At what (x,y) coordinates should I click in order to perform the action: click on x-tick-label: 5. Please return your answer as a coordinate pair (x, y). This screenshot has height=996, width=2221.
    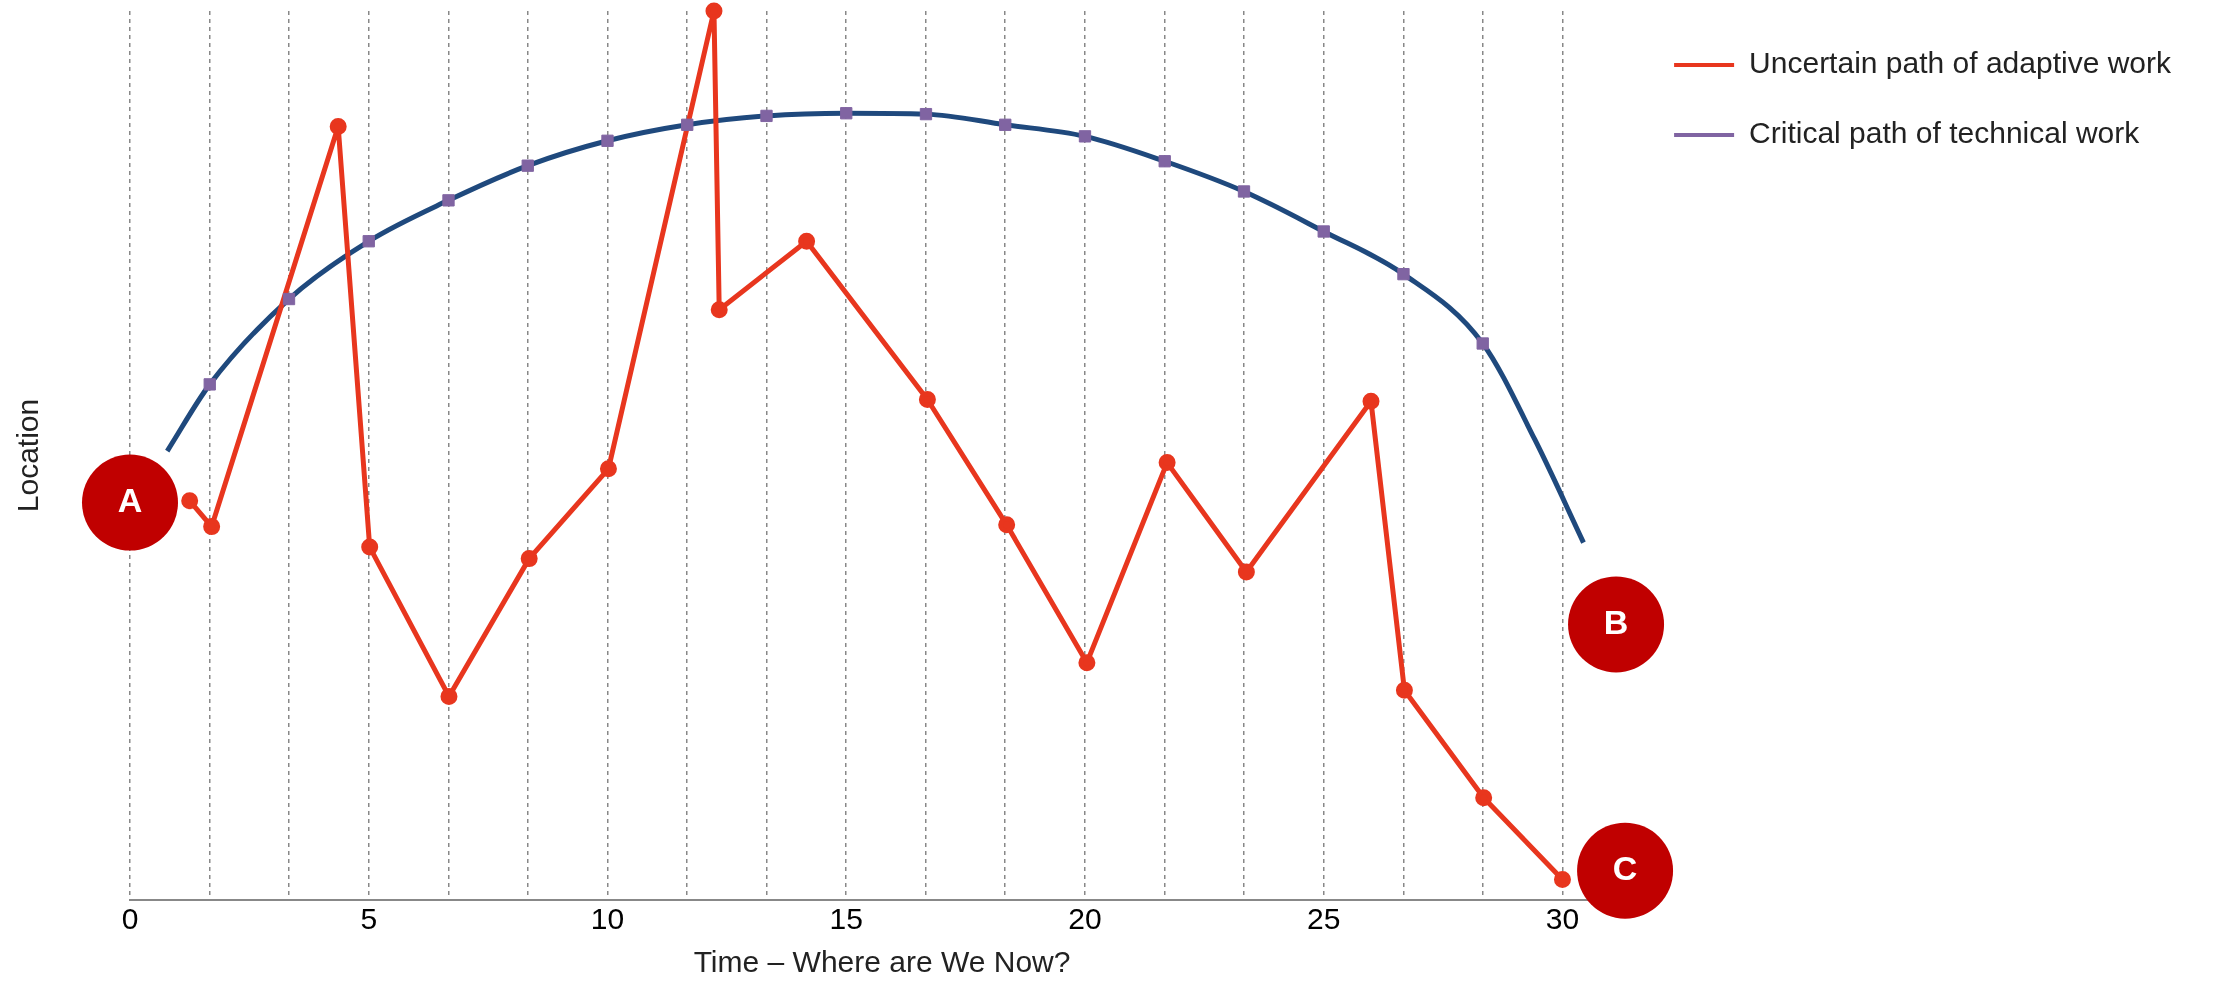
    Looking at the image, I should click on (369, 919).